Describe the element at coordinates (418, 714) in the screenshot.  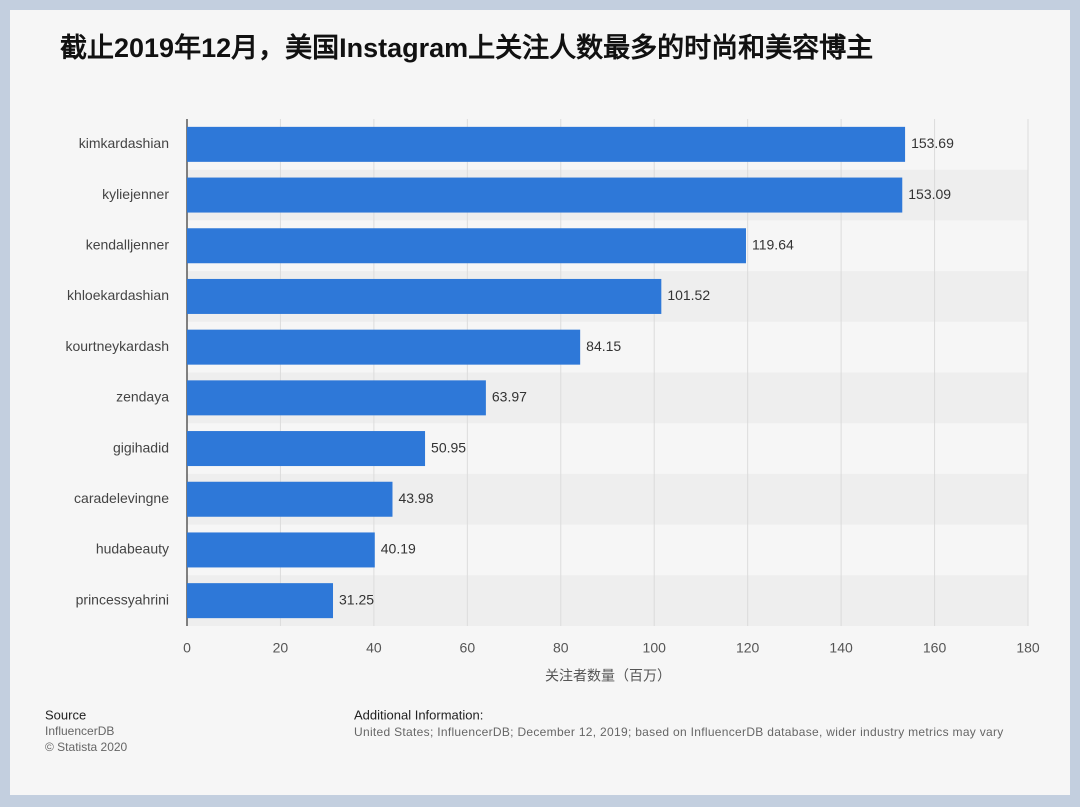
I see `info-title: Additional Information:` at that location.